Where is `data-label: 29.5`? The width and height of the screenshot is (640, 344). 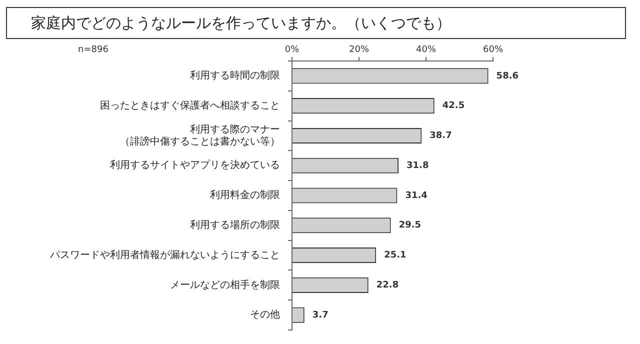
data-label: 29.5 is located at coordinates (410, 225).